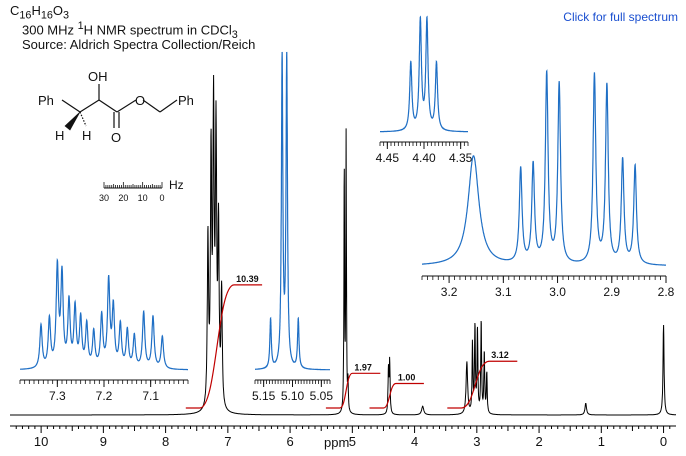 The height and width of the screenshot is (456, 686). I want to click on x-tick-label: 9, so click(103, 441).